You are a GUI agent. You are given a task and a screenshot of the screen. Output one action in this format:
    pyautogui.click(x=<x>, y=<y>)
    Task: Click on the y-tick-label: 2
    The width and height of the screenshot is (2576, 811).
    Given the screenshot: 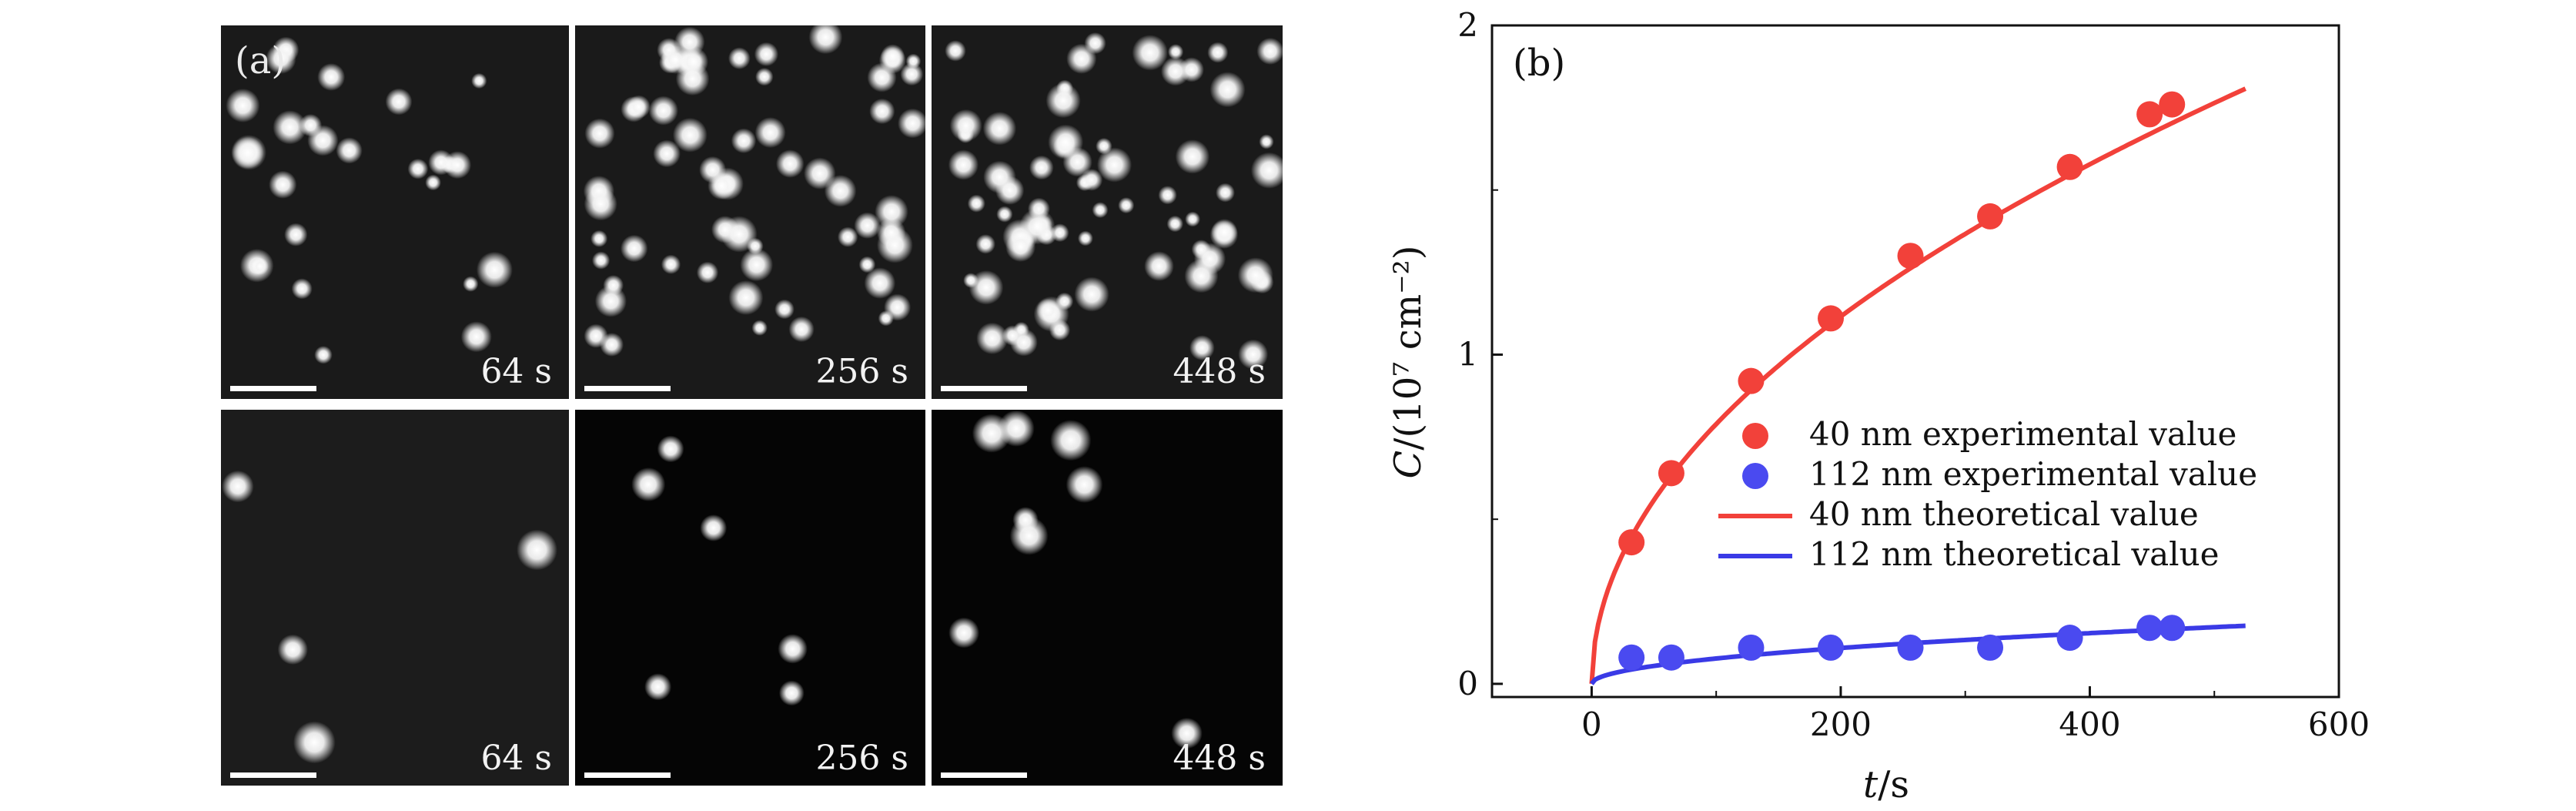 What is the action you would take?
    pyautogui.click(x=1468, y=25)
    